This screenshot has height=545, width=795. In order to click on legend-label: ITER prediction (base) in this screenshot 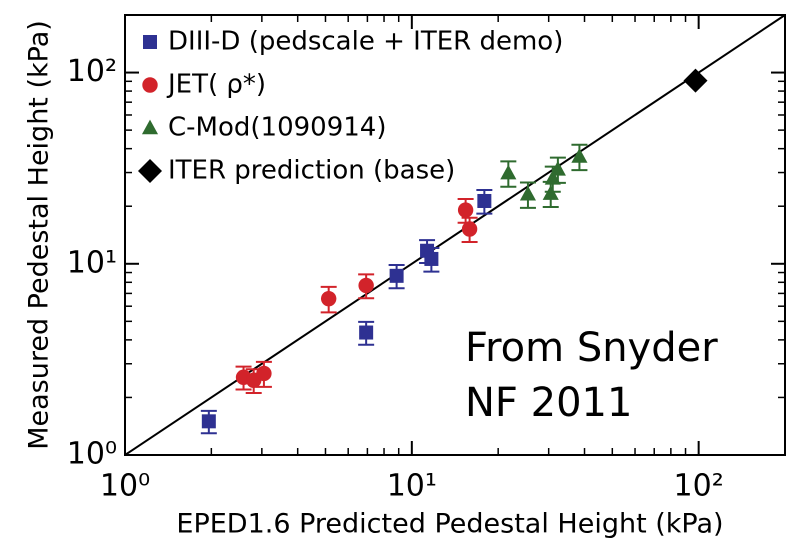, I will do `click(311, 171)`.